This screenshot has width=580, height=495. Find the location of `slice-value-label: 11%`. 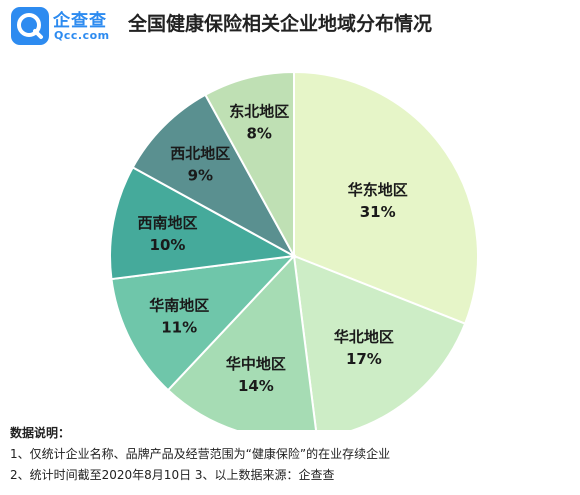

slice-value-label: 11% is located at coordinates (179, 328).